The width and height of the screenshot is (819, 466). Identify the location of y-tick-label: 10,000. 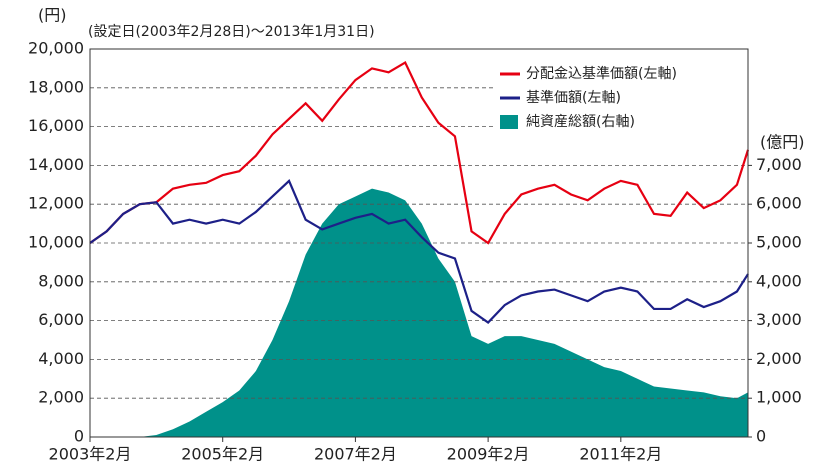
(56, 242).